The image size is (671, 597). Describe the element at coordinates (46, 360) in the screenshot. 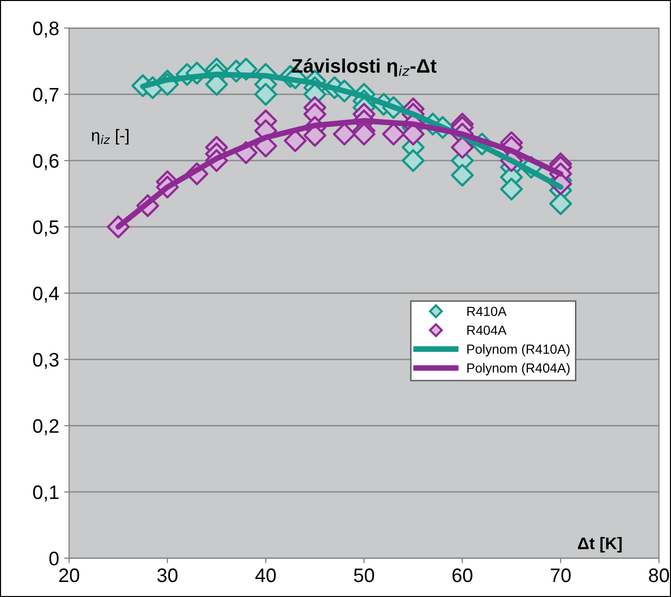

I see `y-tick-label: 0,3` at that location.